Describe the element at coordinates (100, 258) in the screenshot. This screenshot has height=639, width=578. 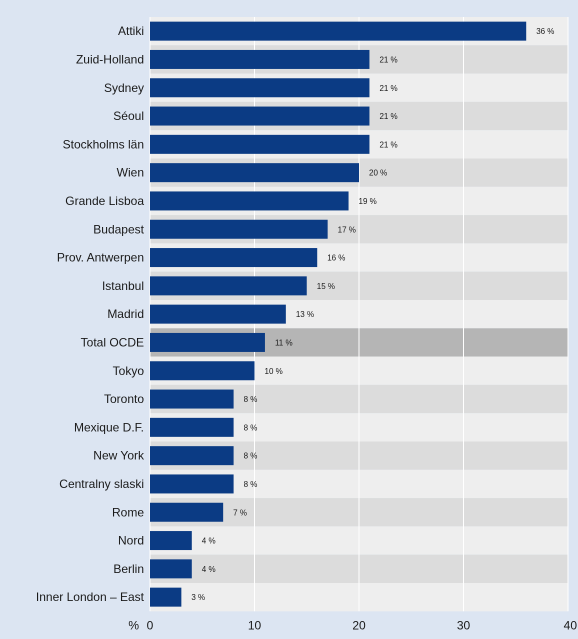
I see `category-label: Prov. Antwerpen` at that location.